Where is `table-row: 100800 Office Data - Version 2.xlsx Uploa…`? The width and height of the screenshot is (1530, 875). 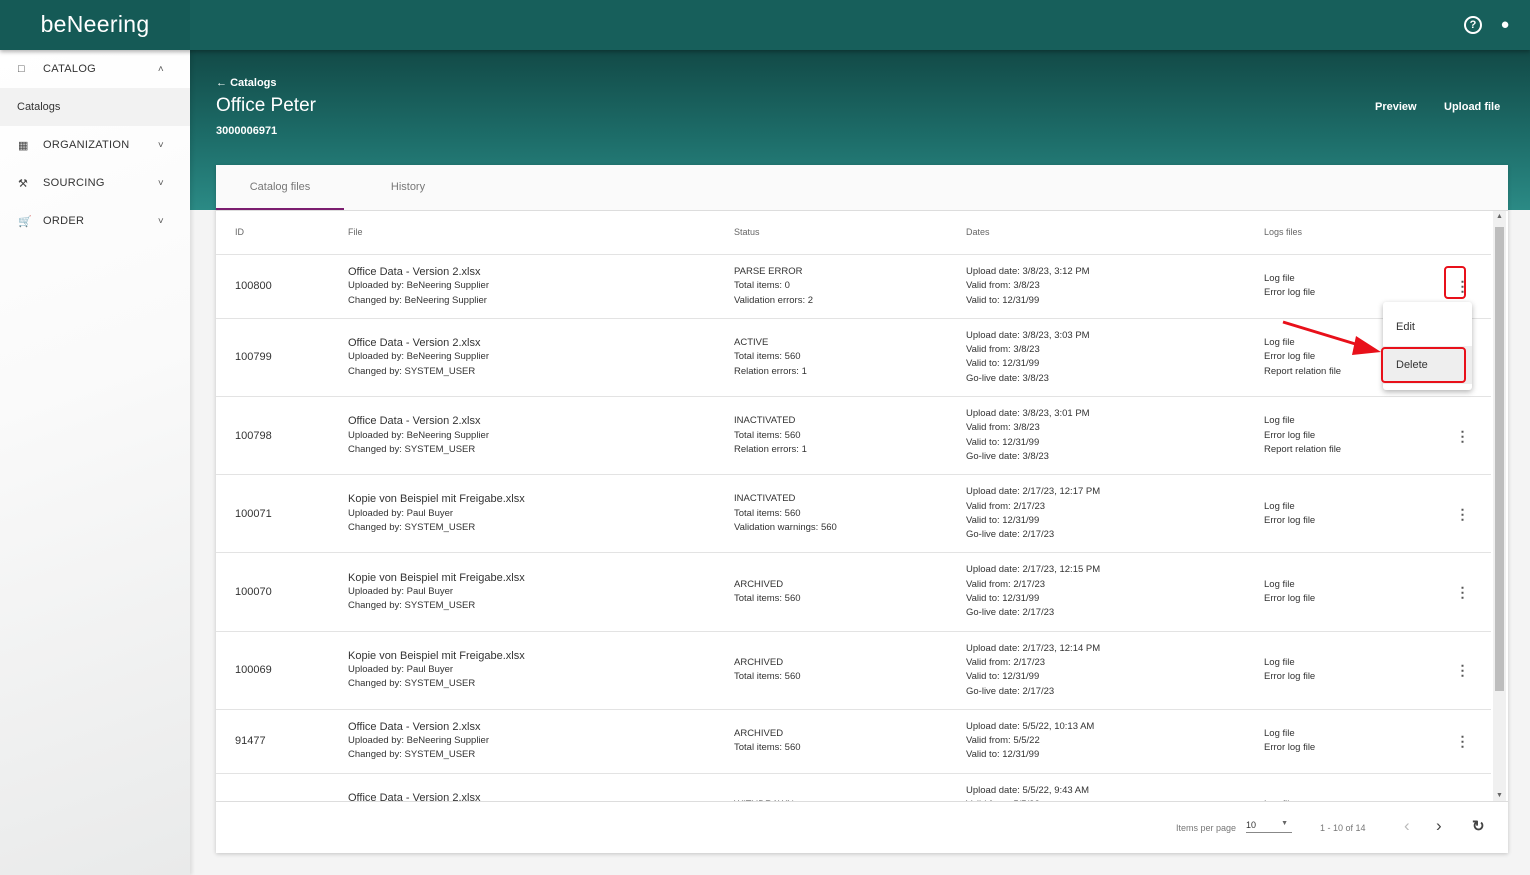
table-row: 100800 Office Data - Version 2.xlsx Uploa… is located at coordinates (853, 287).